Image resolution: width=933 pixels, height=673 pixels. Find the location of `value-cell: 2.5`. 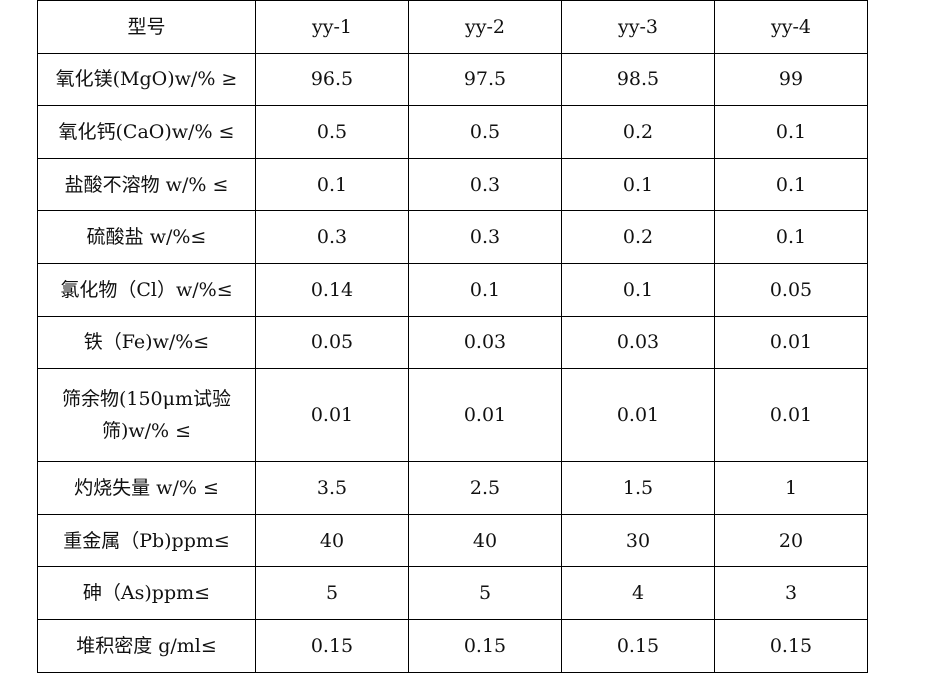

value-cell: 2.5 is located at coordinates (485, 488).